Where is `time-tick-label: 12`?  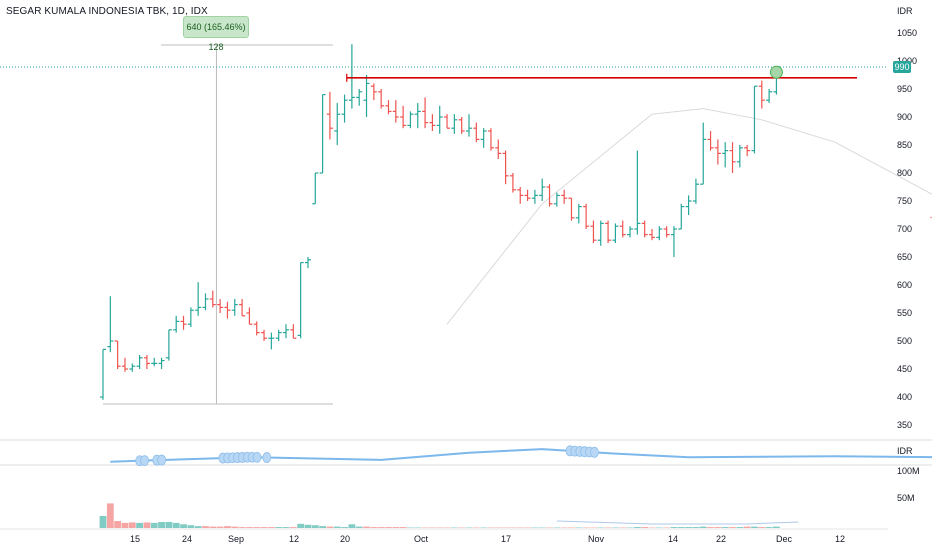
time-tick-label: 12 is located at coordinates (294, 539).